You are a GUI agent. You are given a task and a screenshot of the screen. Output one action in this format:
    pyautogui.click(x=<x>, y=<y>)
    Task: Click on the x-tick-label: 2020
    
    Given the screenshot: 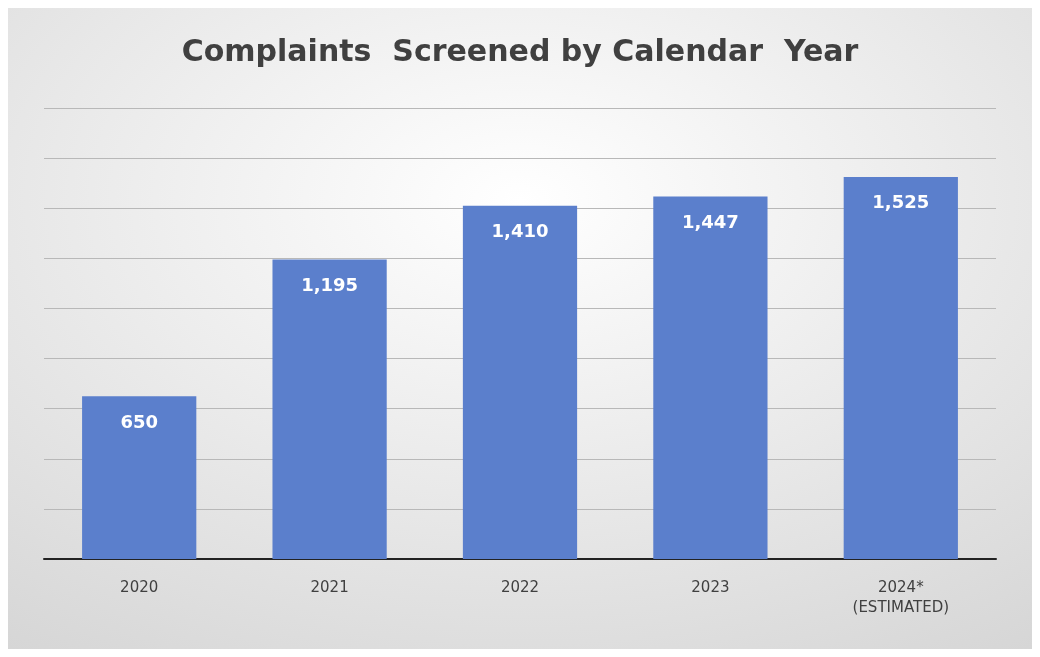 What is the action you would take?
    pyautogui.click(x=139, y=587)
    